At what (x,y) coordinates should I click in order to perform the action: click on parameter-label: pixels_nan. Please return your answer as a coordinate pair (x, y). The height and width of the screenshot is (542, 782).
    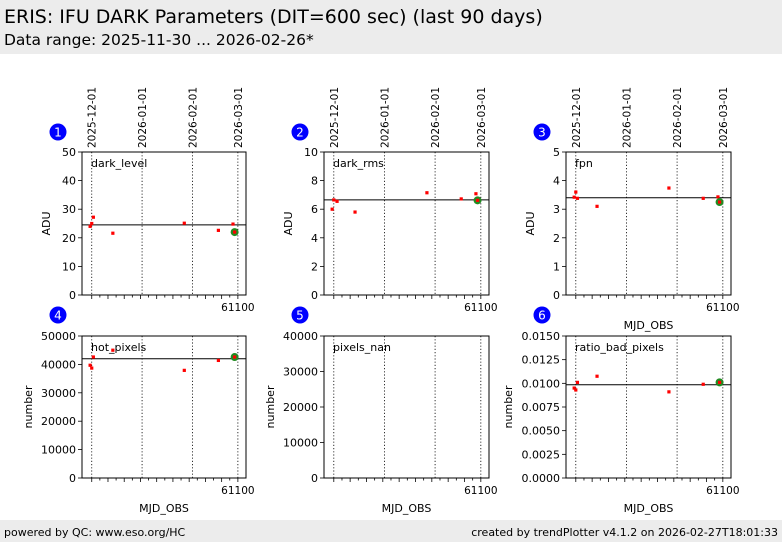
    Looking at the image, I should click on (362, 347).